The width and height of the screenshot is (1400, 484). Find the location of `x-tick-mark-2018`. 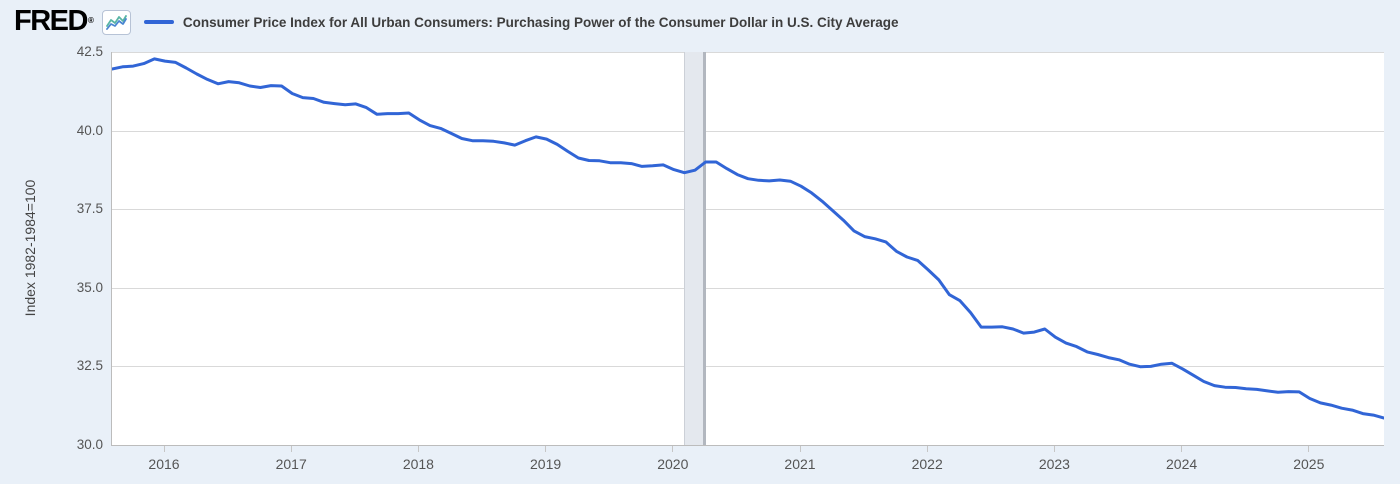

x-tick-mark-2018 is located at coordinates (418, 449).